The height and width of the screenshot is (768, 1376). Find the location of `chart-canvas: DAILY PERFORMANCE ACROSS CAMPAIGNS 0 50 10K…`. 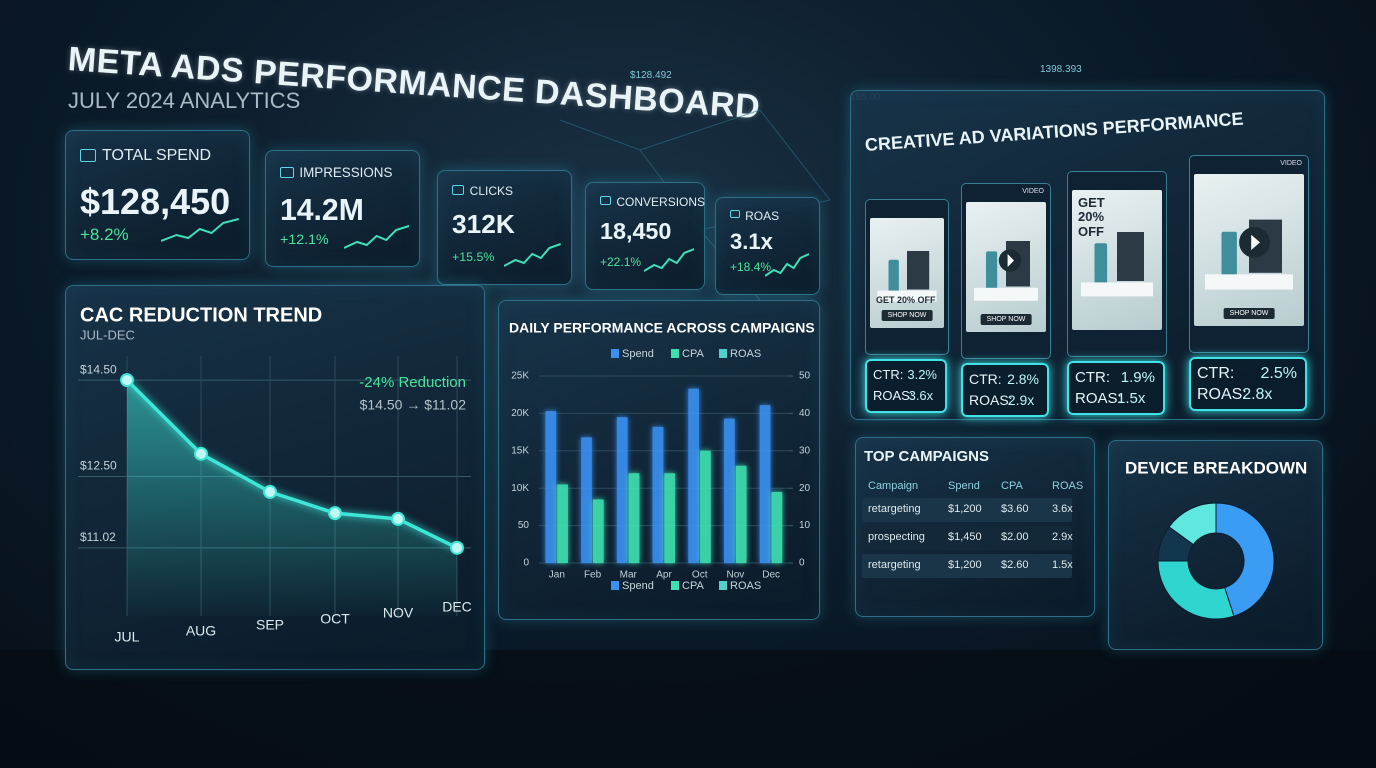

chart-canvas: DAILY PERFORMANCE ACROSS CAMPAIGNS 0 50 10K… is located at coordinates (662, 456).